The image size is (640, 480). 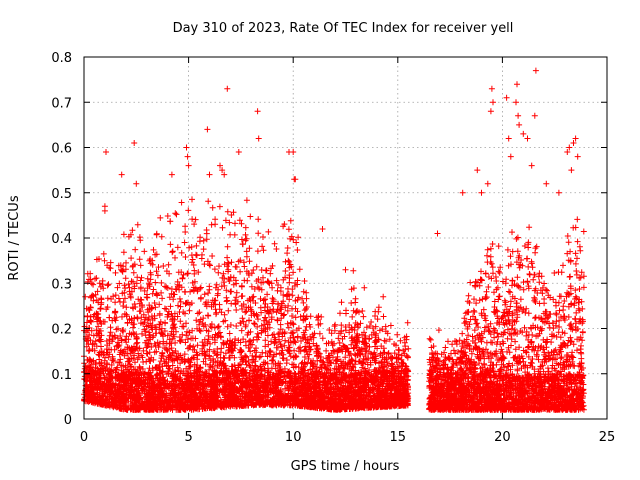 I want to click on x-axis-label: GPS time / hours, so click(x=345, y=466).